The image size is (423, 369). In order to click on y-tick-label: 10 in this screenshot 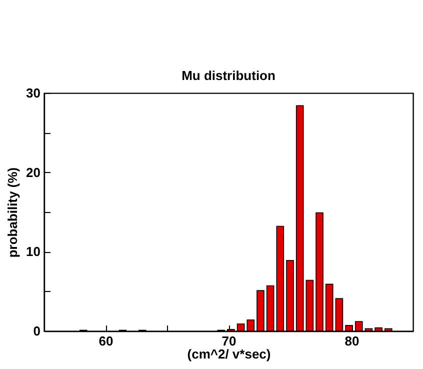, I will do `click(33, 252)`.